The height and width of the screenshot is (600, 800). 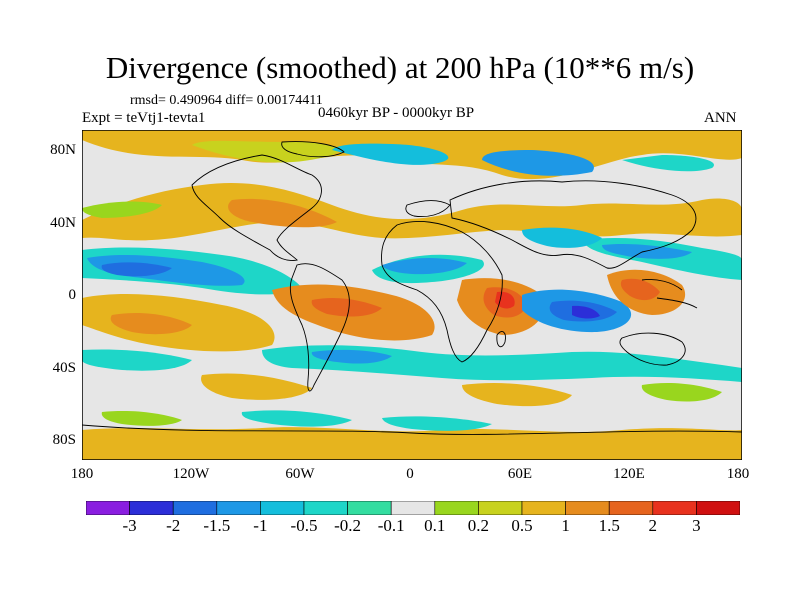 I want to click on y-tick-80n: 80N, so click(x=63, y=150).